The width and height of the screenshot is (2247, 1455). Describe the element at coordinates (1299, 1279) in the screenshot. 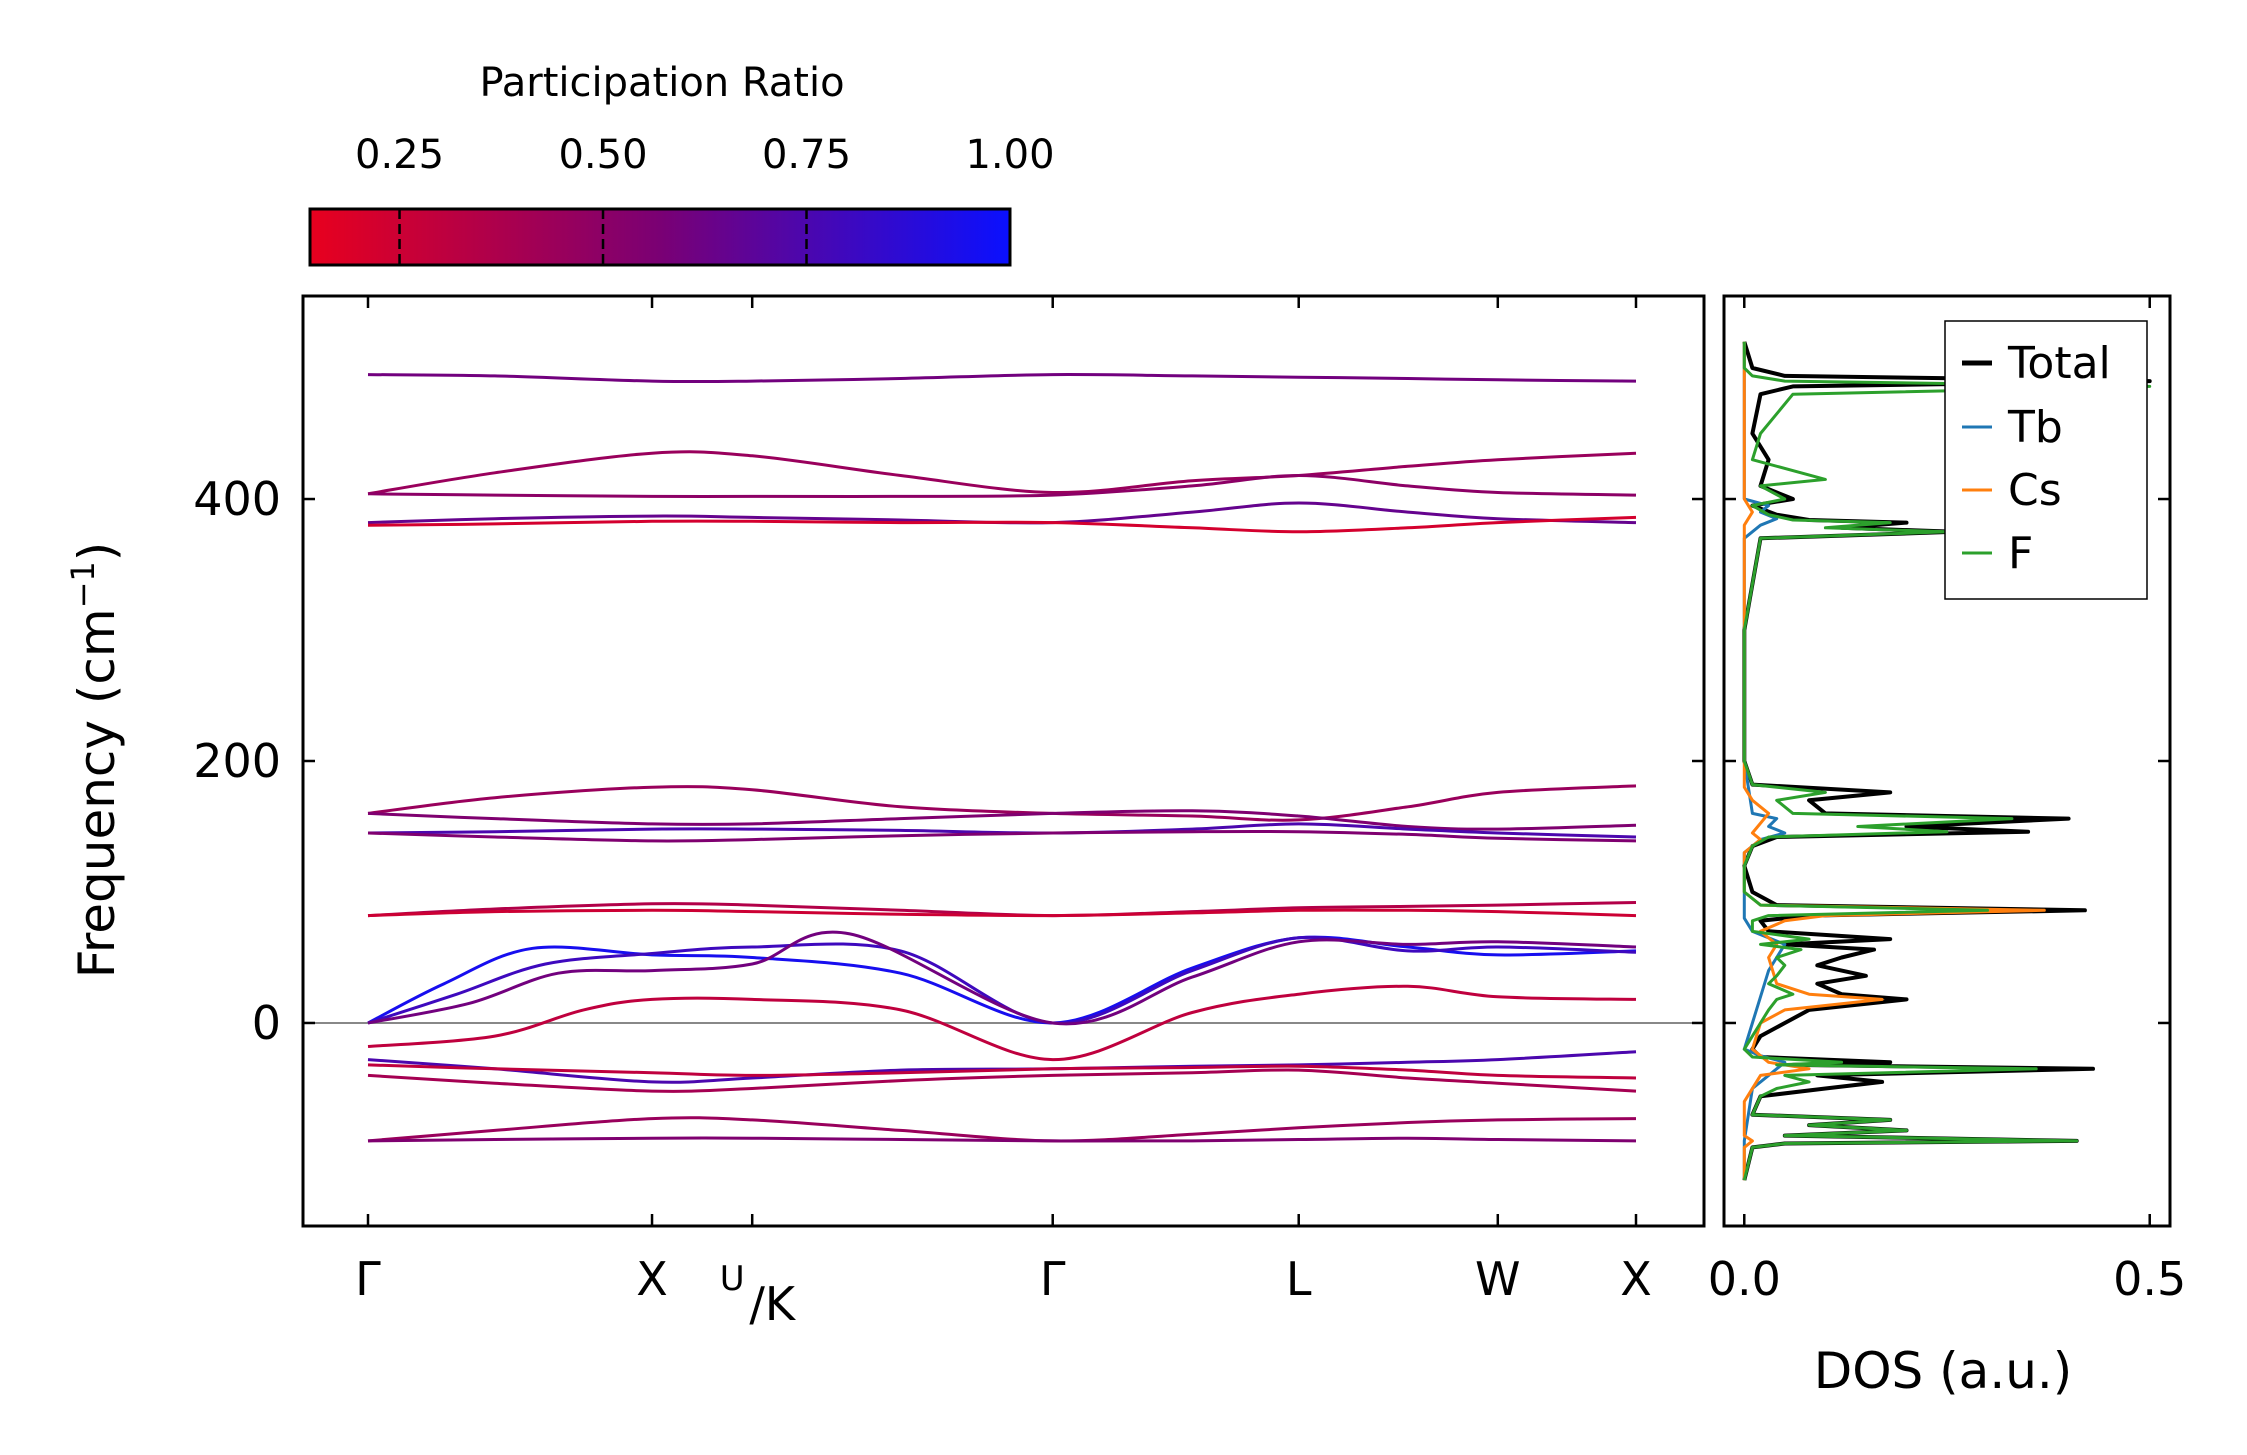

I see `kpoint-label: L` at that location.